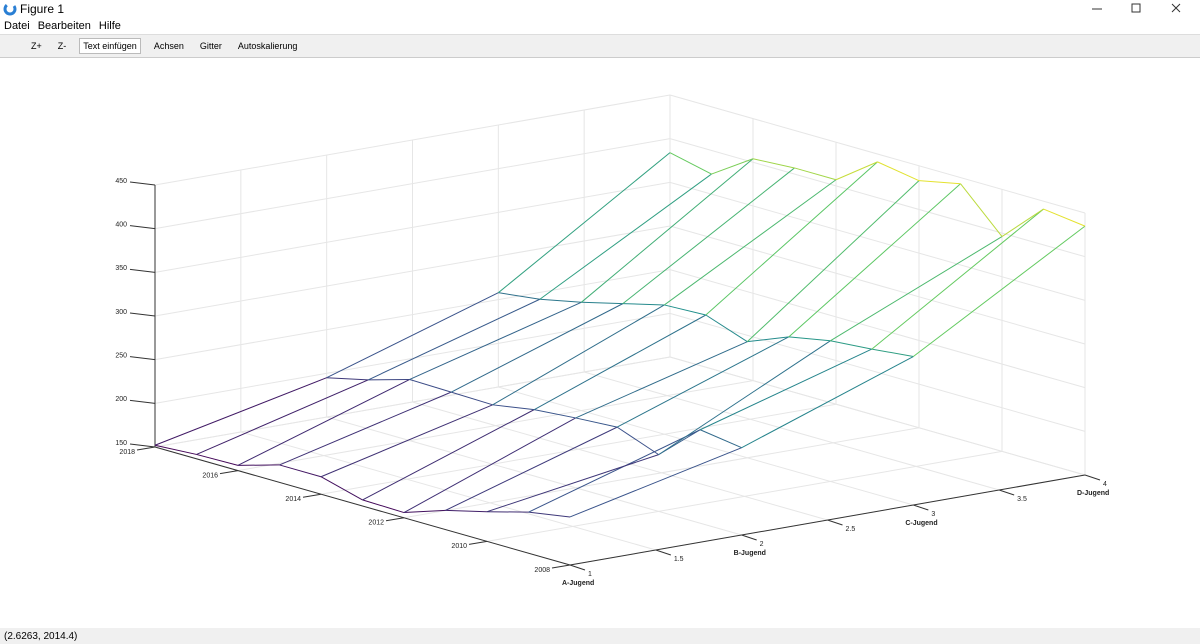 Image resolution: width=1200 pixels, height=644 pixels. Describe the element at coordinates (1140, 9) in the screenshot. I see `window-controls` at that location.